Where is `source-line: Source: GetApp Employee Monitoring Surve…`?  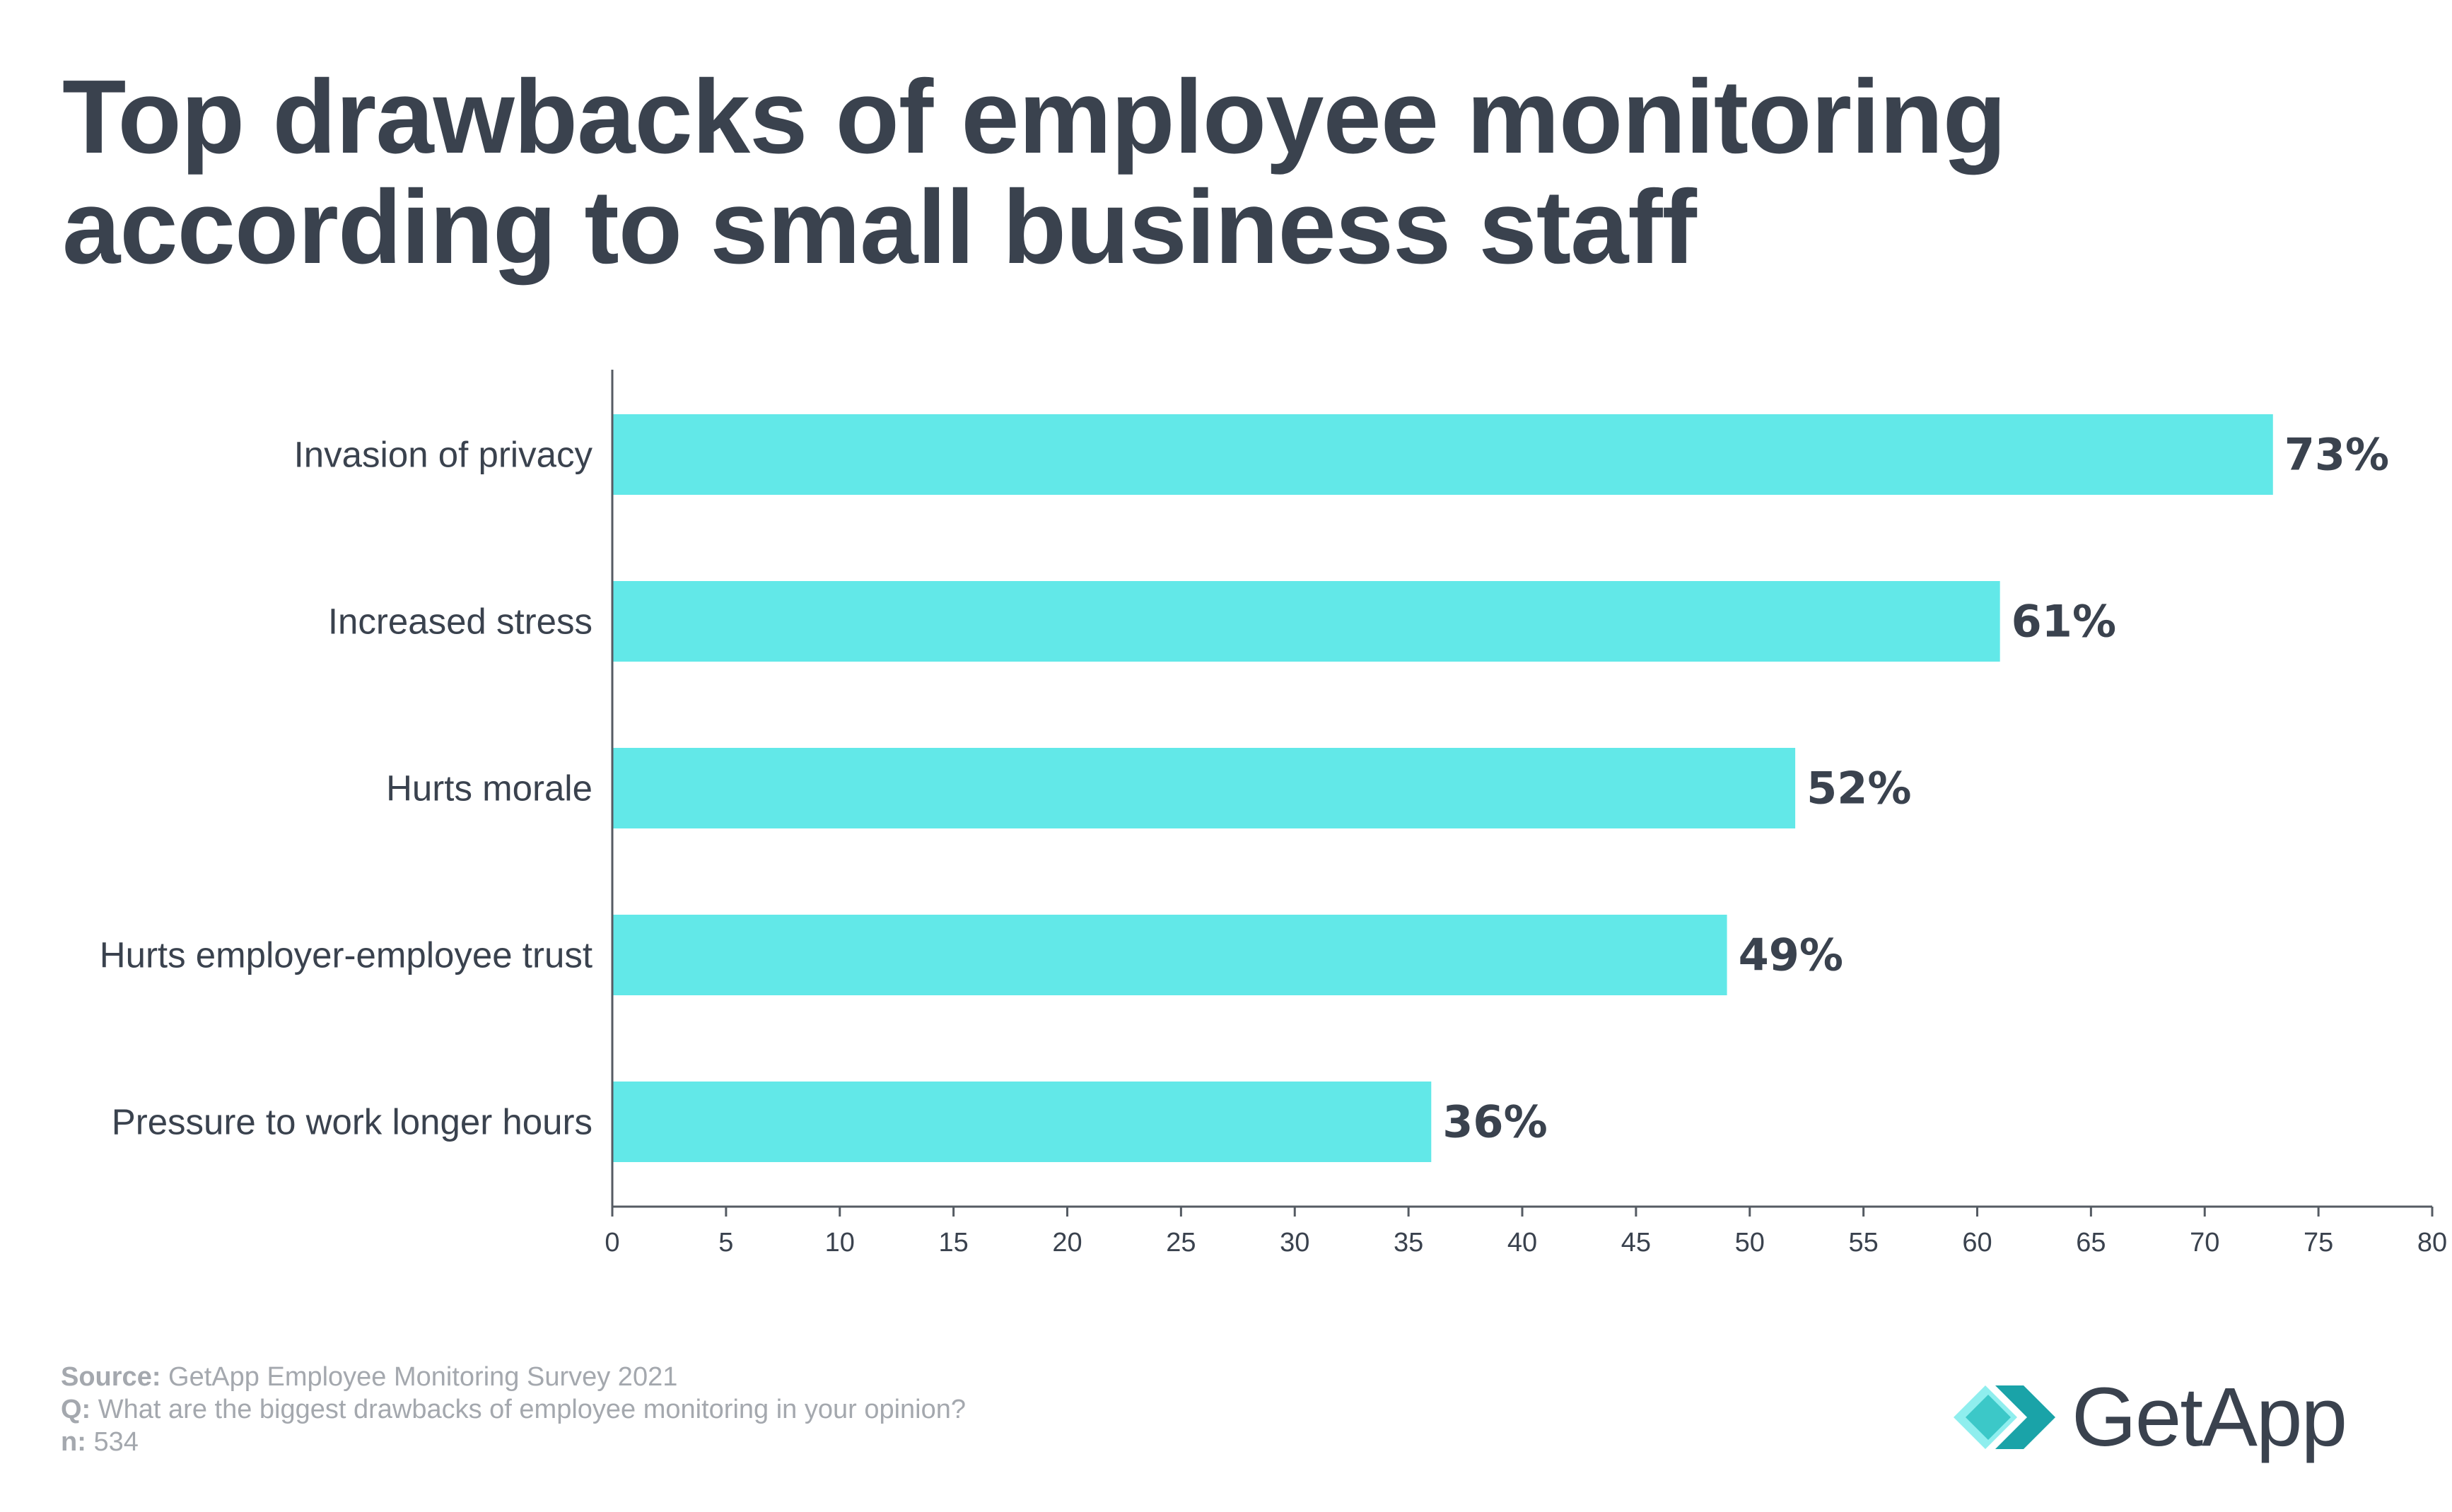
source-line: Source: GetApp Employee Monitoring Surve… is located at coordinates (513, 1377).